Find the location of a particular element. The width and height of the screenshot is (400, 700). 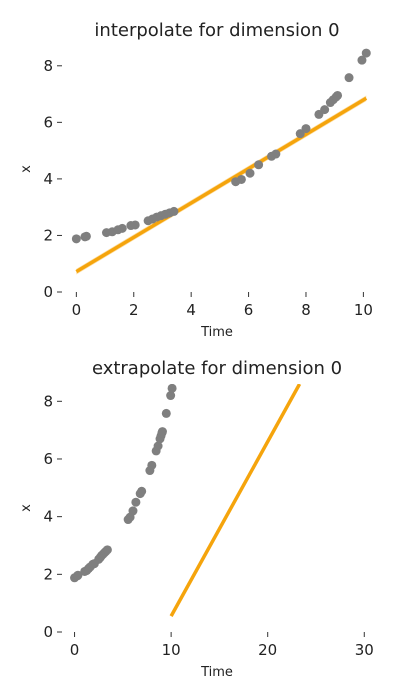

chart-title: extrapolate for dimension 0 is located at coordinates (217, 368).